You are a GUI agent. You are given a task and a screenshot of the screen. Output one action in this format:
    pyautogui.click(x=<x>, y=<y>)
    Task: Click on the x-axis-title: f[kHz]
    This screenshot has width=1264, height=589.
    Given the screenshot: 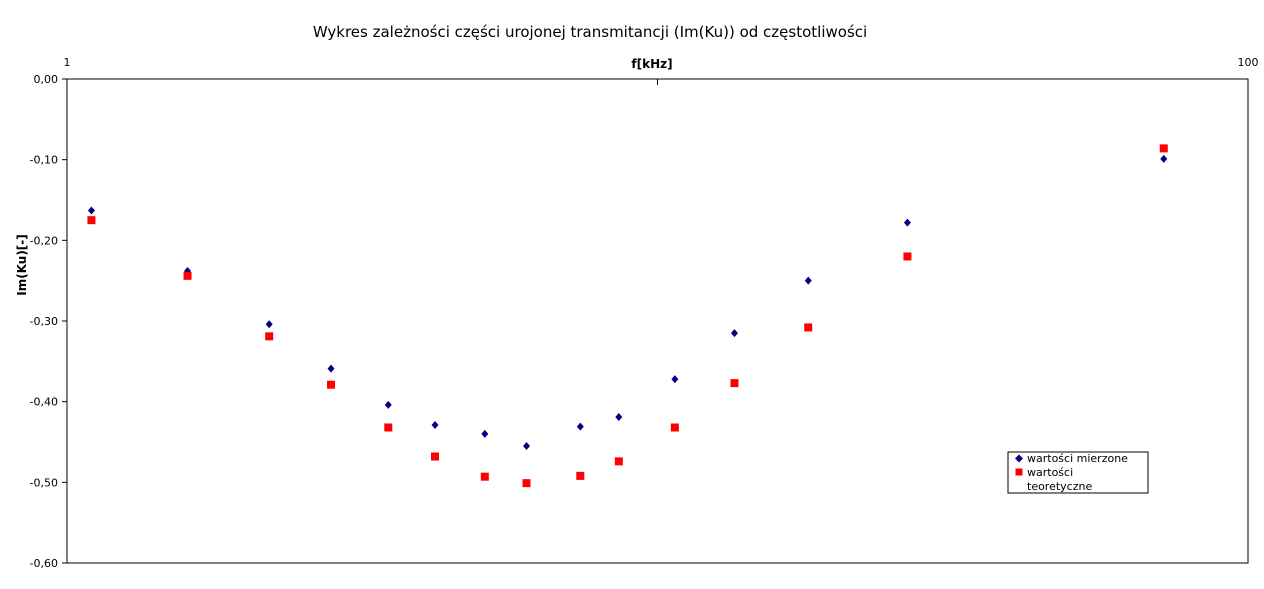 What is the action you would take?
    pyautogui.click(x=651, y=64)
    